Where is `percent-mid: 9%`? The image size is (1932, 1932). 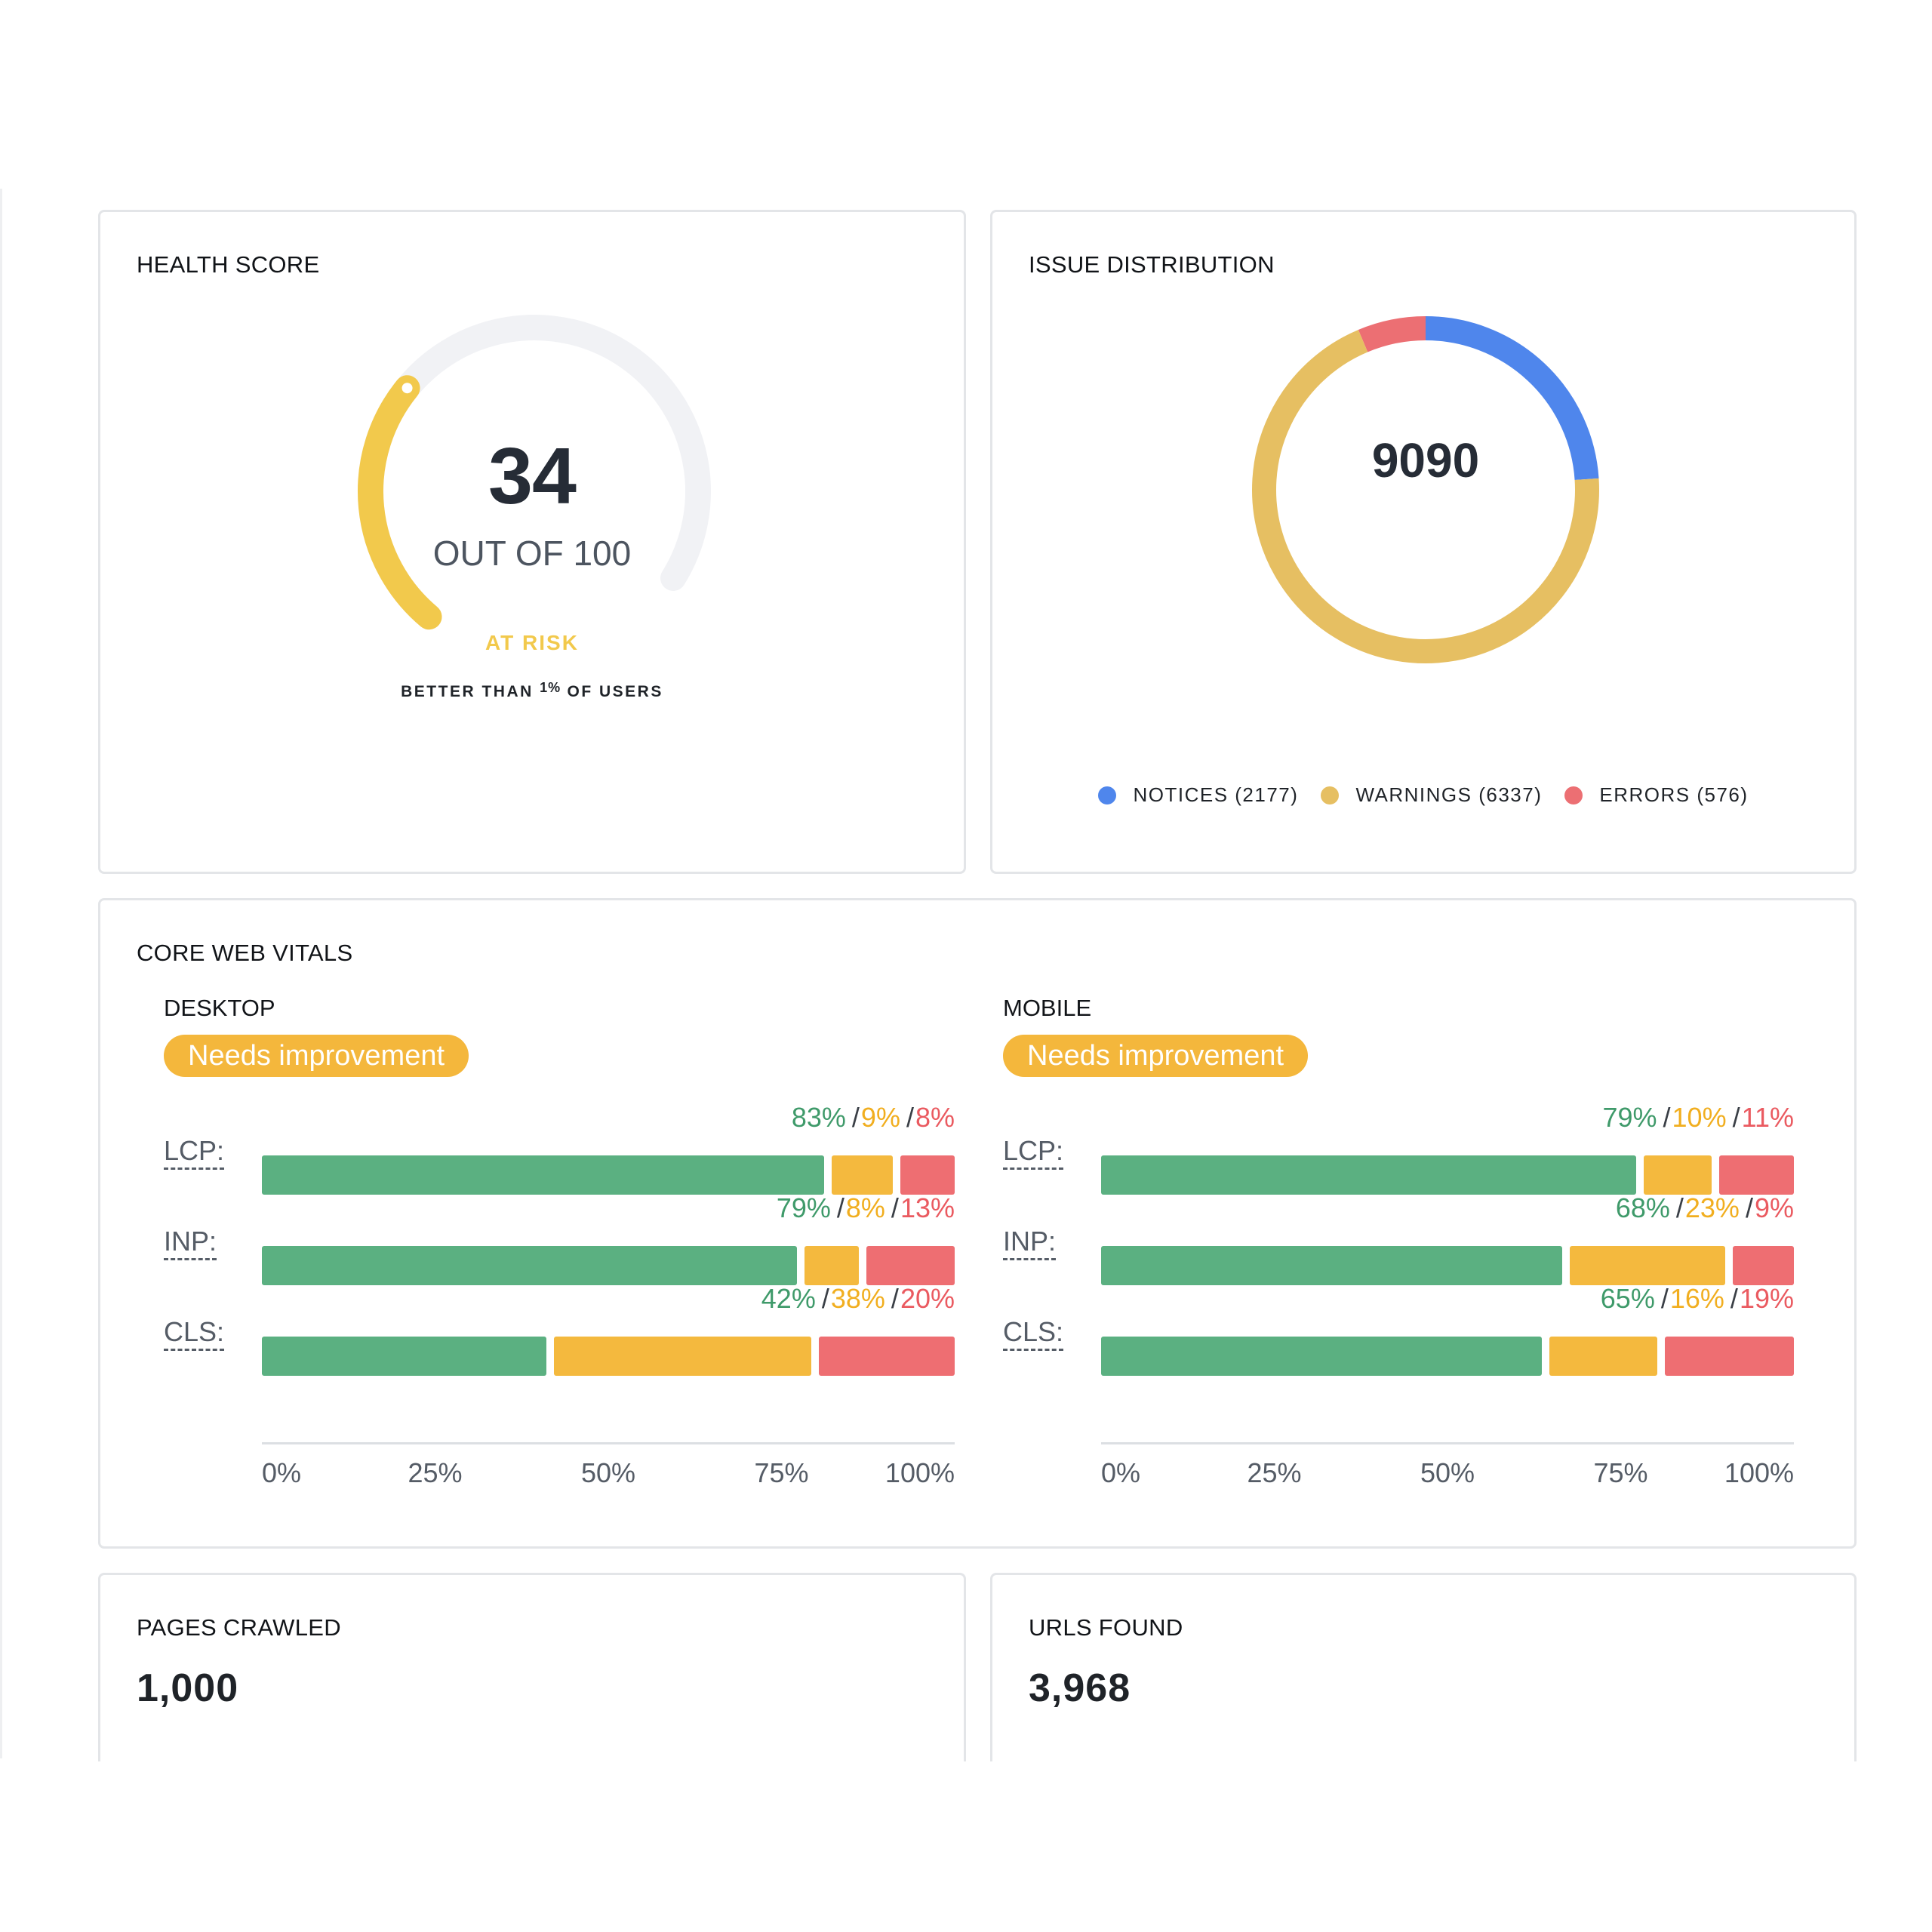
percent-mid: 9% is located at coordinates (880, 1117).